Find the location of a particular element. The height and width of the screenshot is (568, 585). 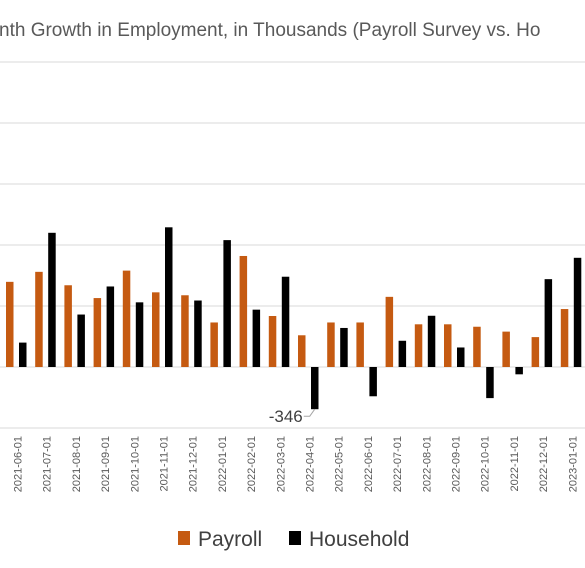

annotations: -346 is located at coordinates (292, 416).